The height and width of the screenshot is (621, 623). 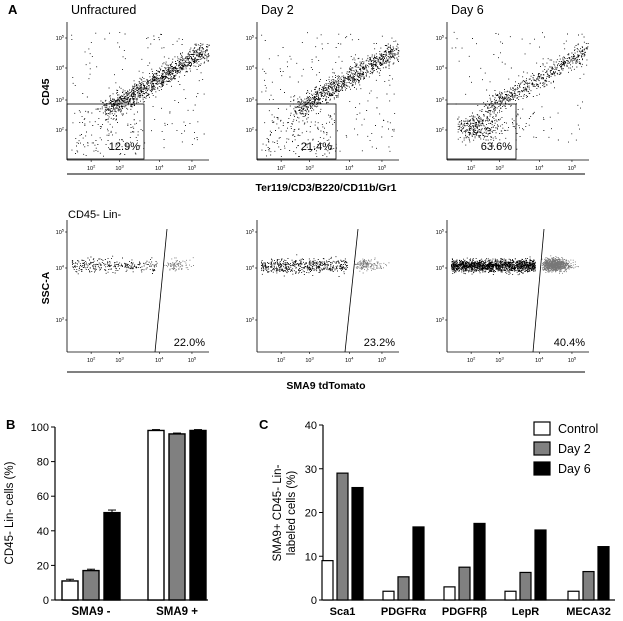 I want to click on y-tick-label: 40, so click(x=43, y=532).